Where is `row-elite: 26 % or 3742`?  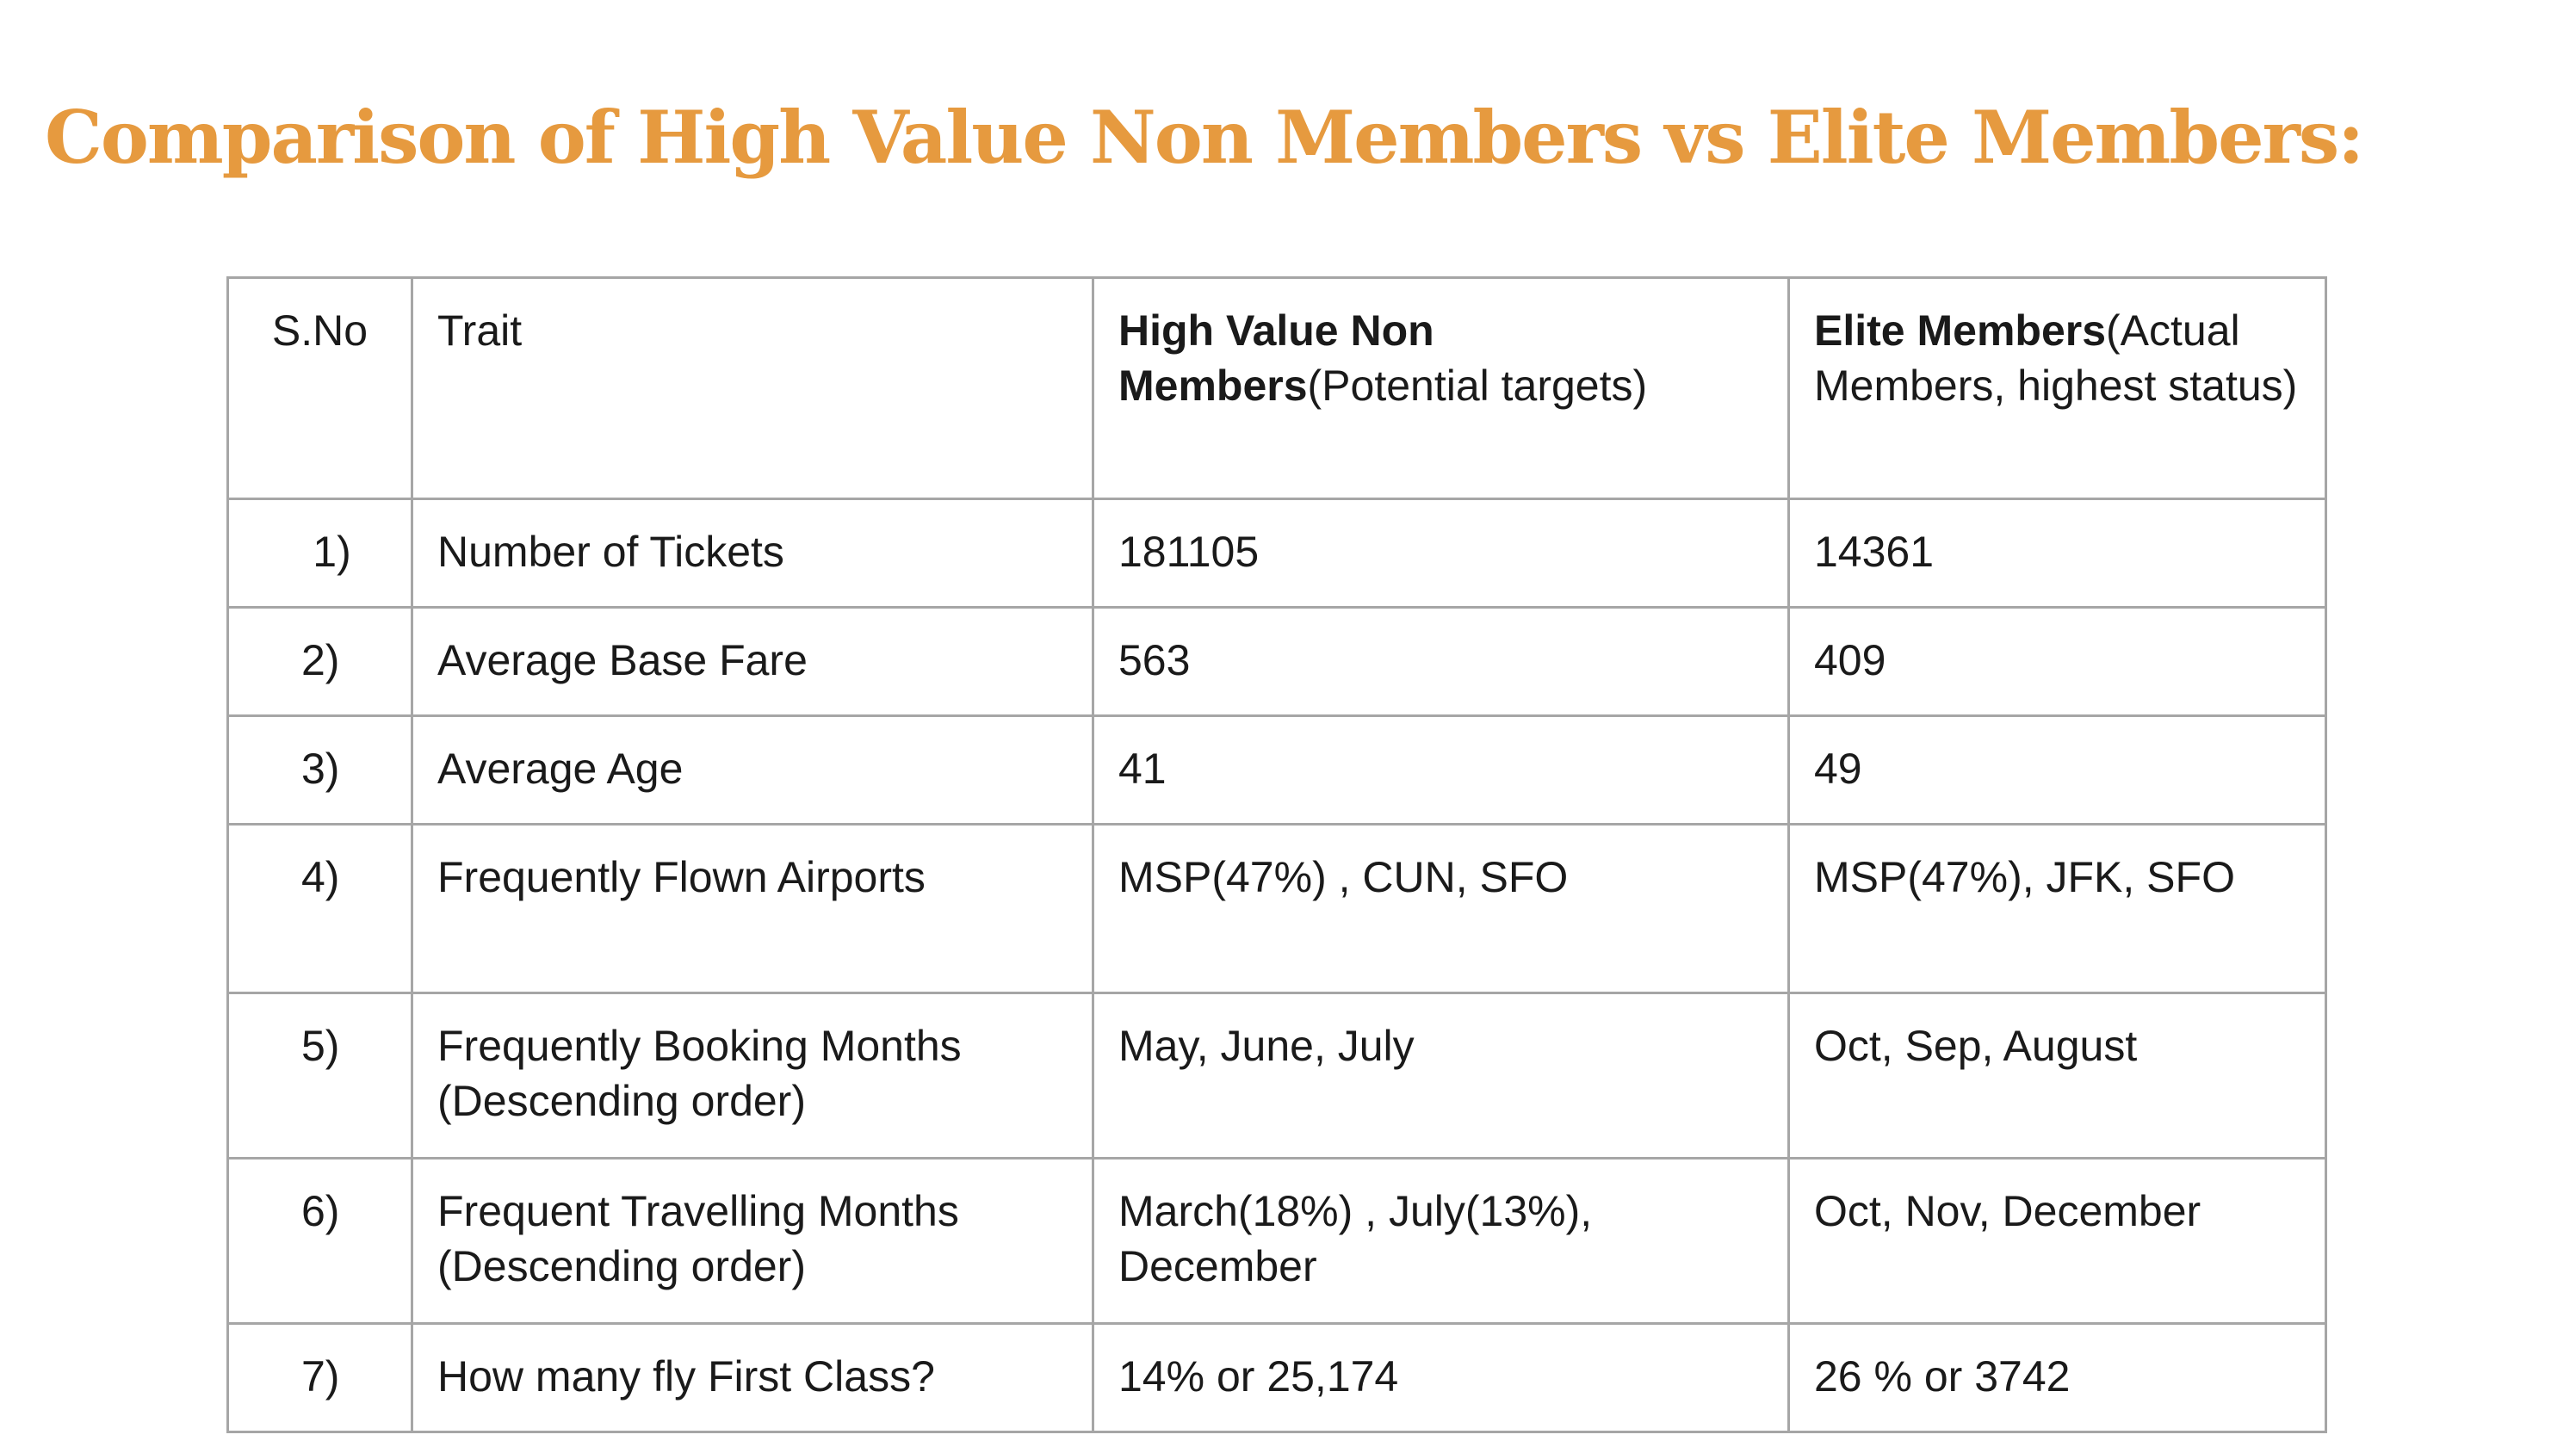 row-elite: 26 % or 3742 is located at coordinates (2057, 1377).